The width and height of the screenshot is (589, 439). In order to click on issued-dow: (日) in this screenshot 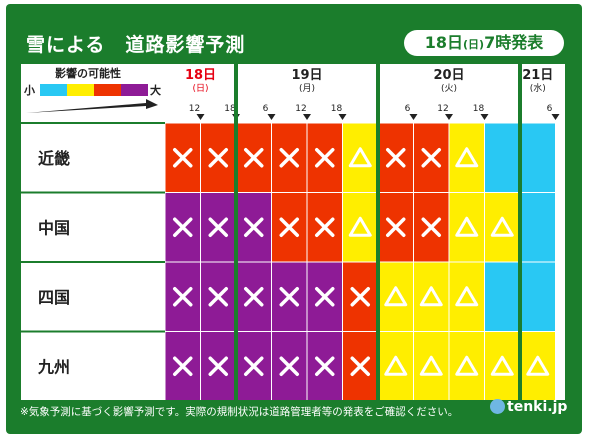, I will do `click(474, 44)`.